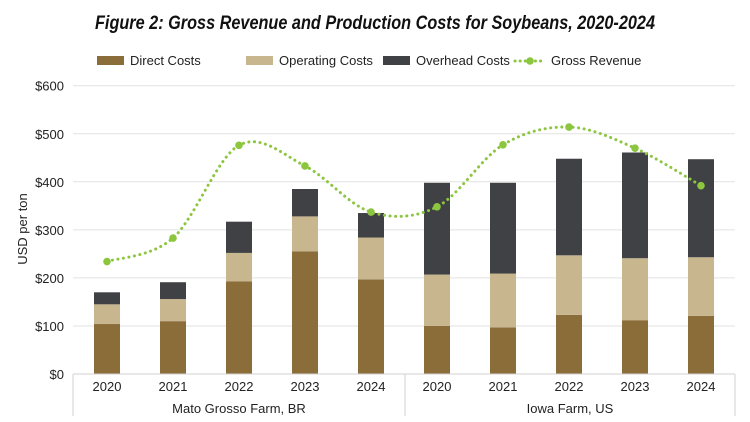  What do you see at coordinates (49, 182) in the screenshot?
I see `y-tick-label: $400` at bounding box center [49, 182].